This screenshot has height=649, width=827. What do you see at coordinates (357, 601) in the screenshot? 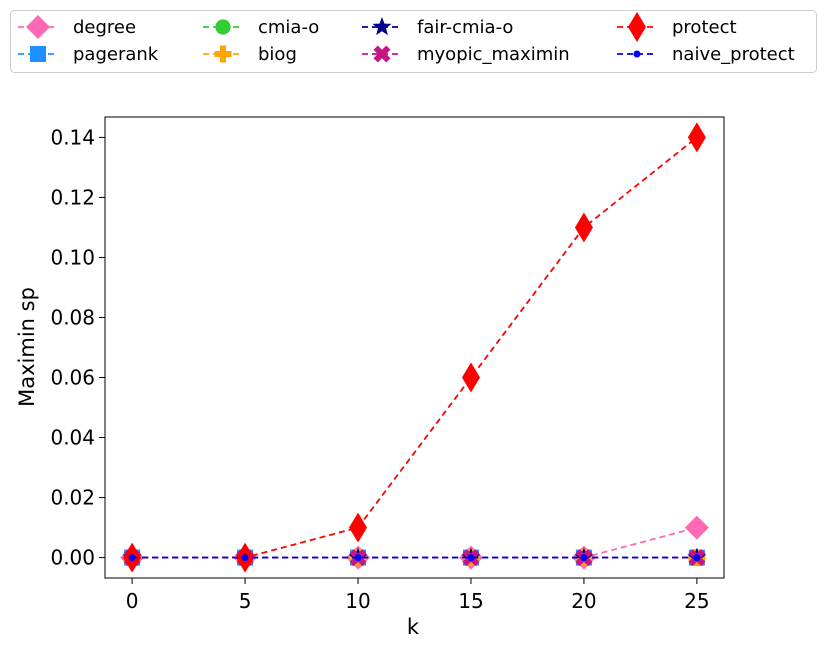
I see `x-tick-label: 10` at bounding box center [357, 601].